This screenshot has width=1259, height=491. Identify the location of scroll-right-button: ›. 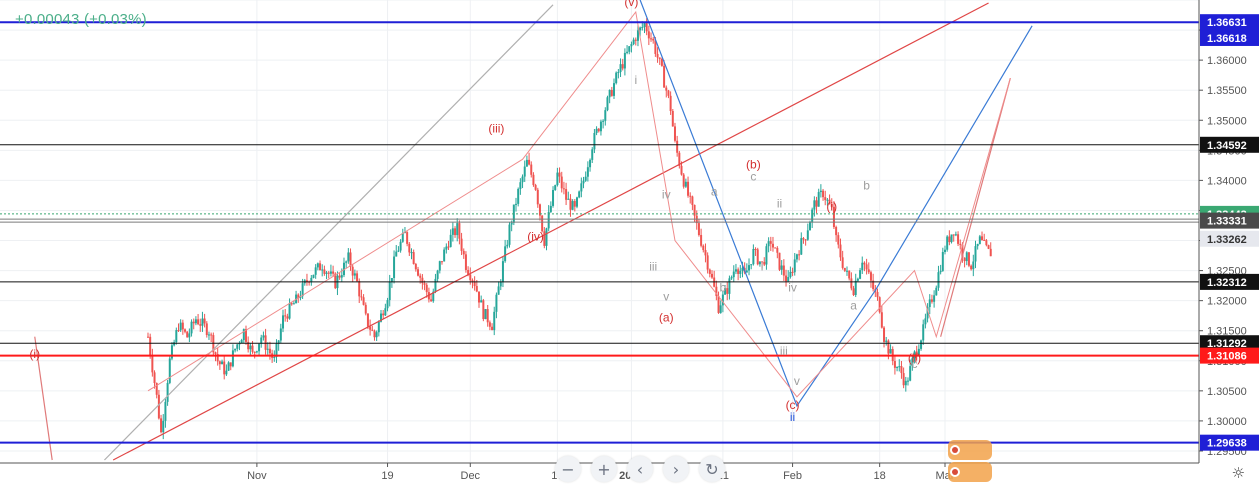
(676, 469).